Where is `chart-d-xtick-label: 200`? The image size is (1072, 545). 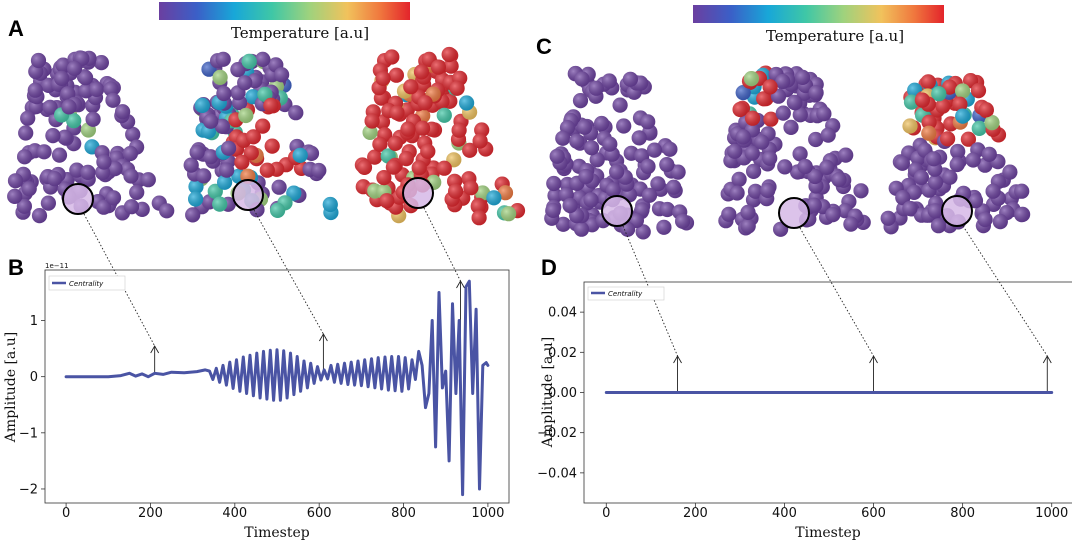
chart-d-xtick-label: 200 is located at coordinates (695, 513).